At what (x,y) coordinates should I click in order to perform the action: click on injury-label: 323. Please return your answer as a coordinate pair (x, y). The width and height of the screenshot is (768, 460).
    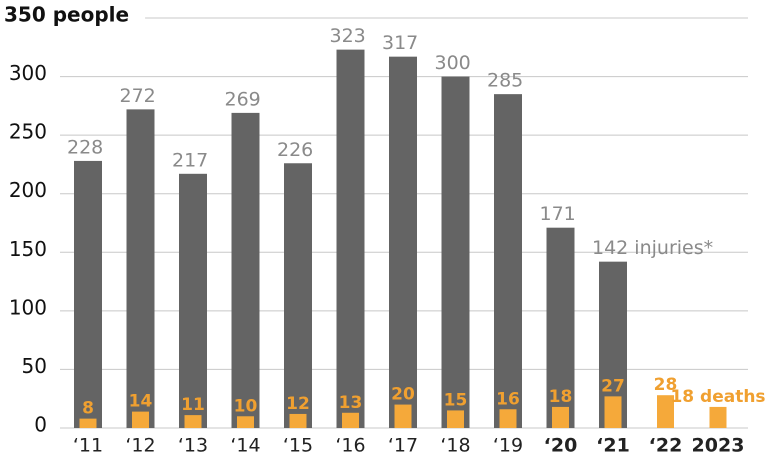
    Looking at the image, I should click on (348, 36).